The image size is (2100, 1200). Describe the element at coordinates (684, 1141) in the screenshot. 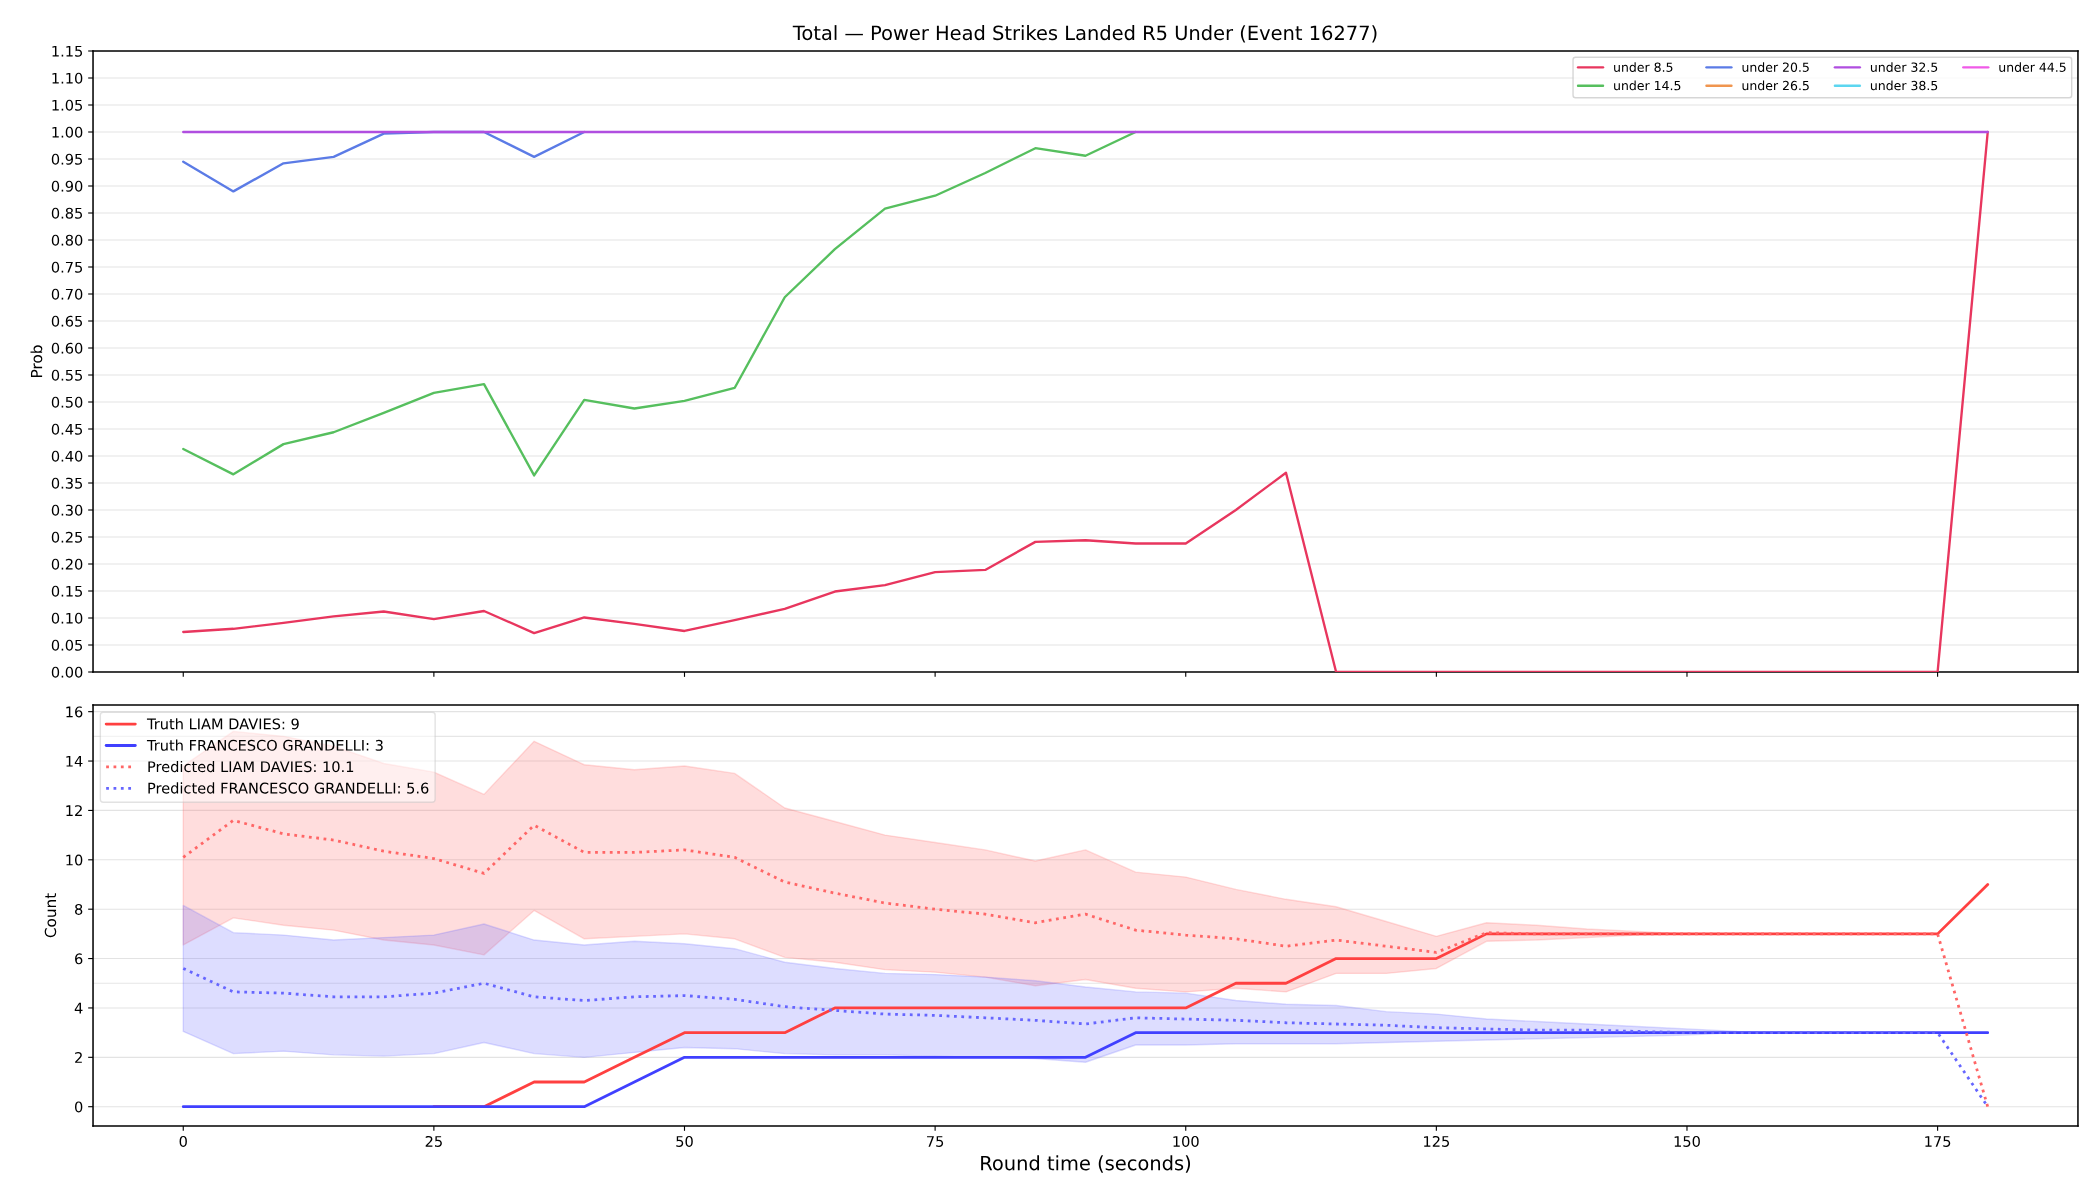

I see `x-tick-label: 50` at that location.